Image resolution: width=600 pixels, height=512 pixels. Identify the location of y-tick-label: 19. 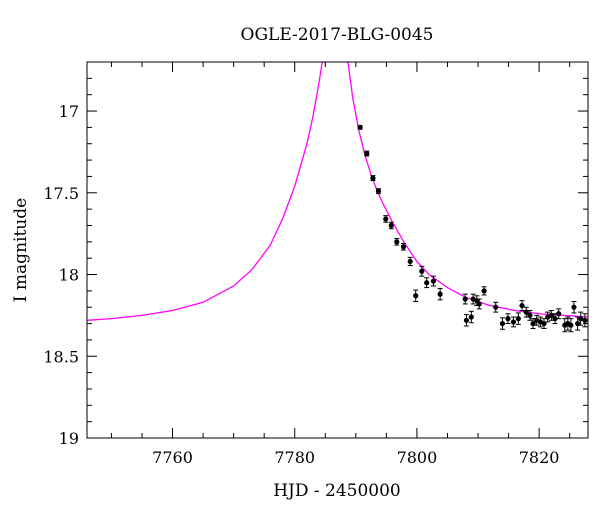
(69, 438).